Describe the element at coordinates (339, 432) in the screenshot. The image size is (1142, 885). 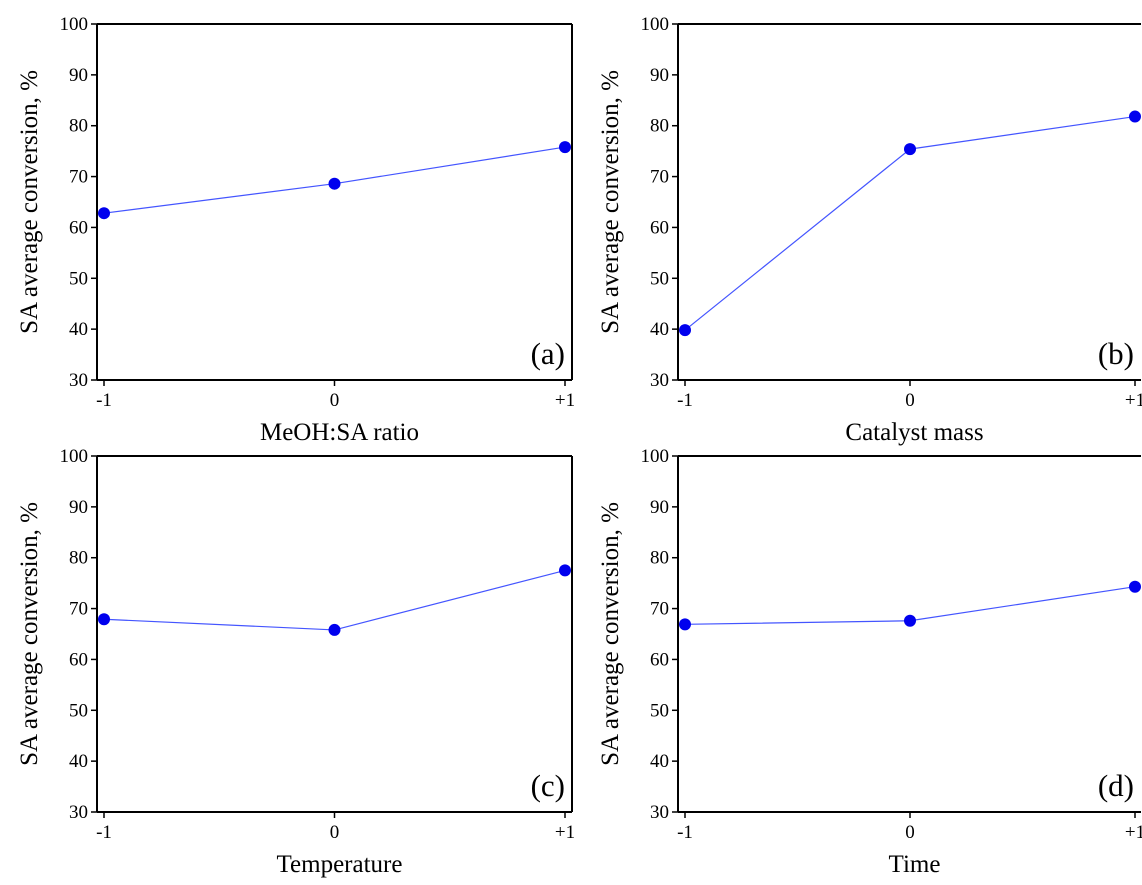
I see `x-axis-title: MeOH:SA ratio` at that location.